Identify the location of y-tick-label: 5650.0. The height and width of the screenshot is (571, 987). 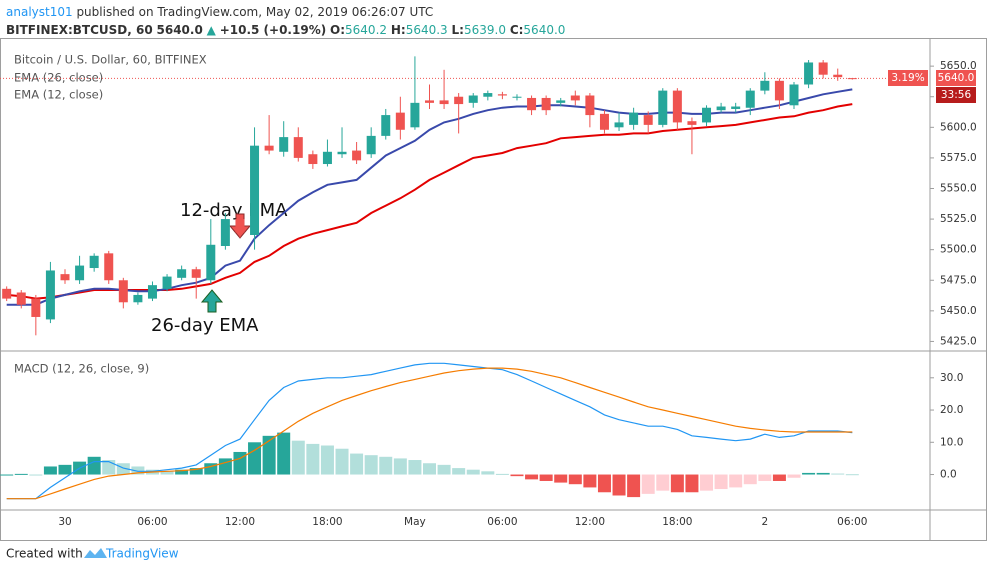
(958, 66).